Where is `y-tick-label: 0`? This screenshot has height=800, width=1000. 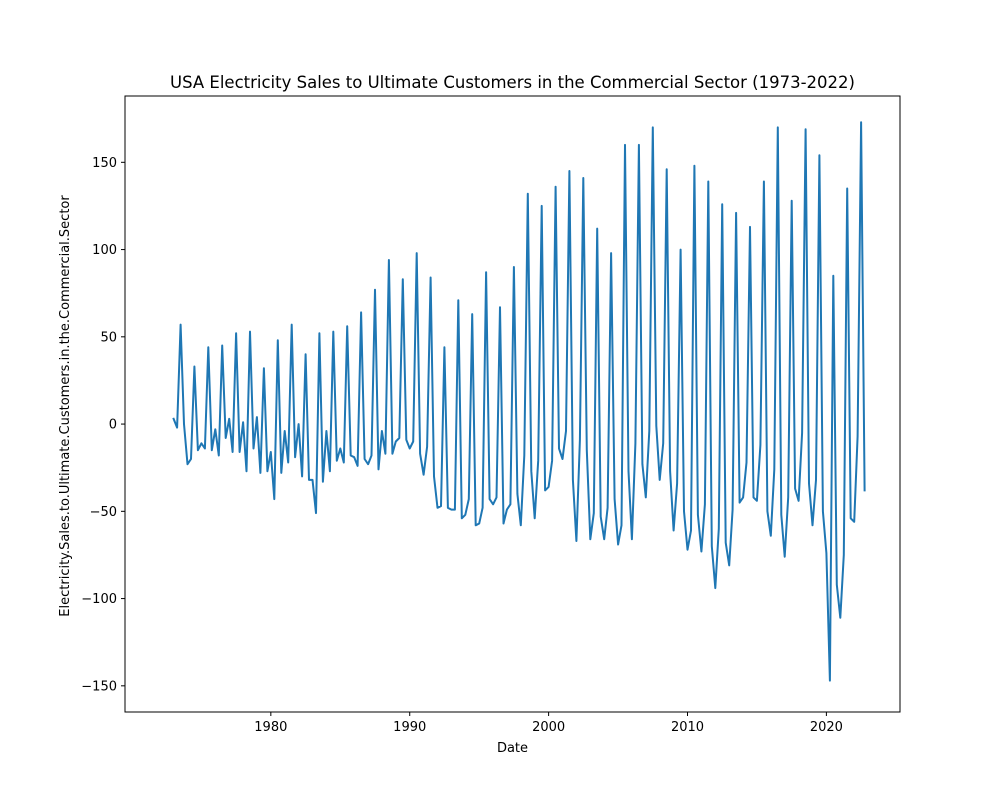 y-tick-label: 0 is located at coordinates (113, 425).